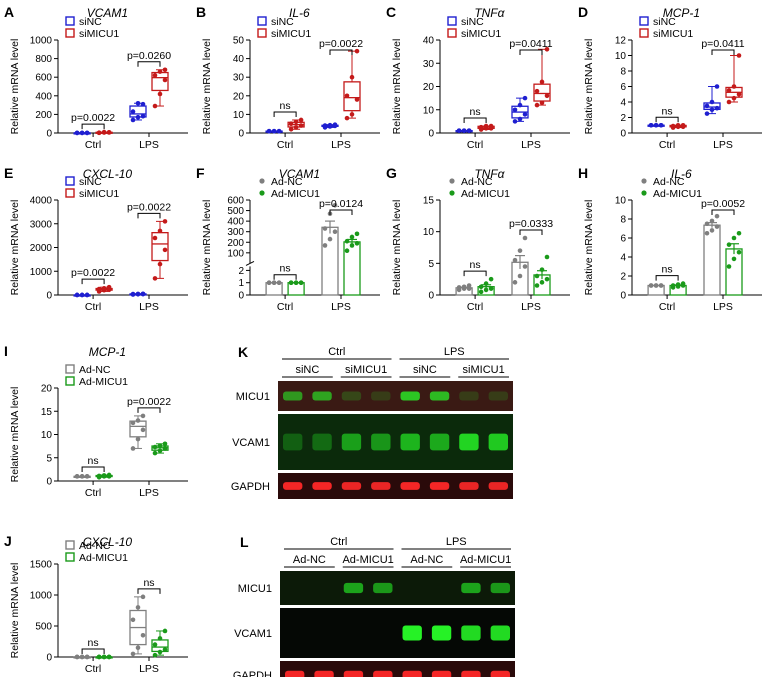 Image resolution: width=766 pixels, height=682 pixels. Describe the element at coordinates (307, 370) in the screenshot. I see `lane-label: siNC` at that location.